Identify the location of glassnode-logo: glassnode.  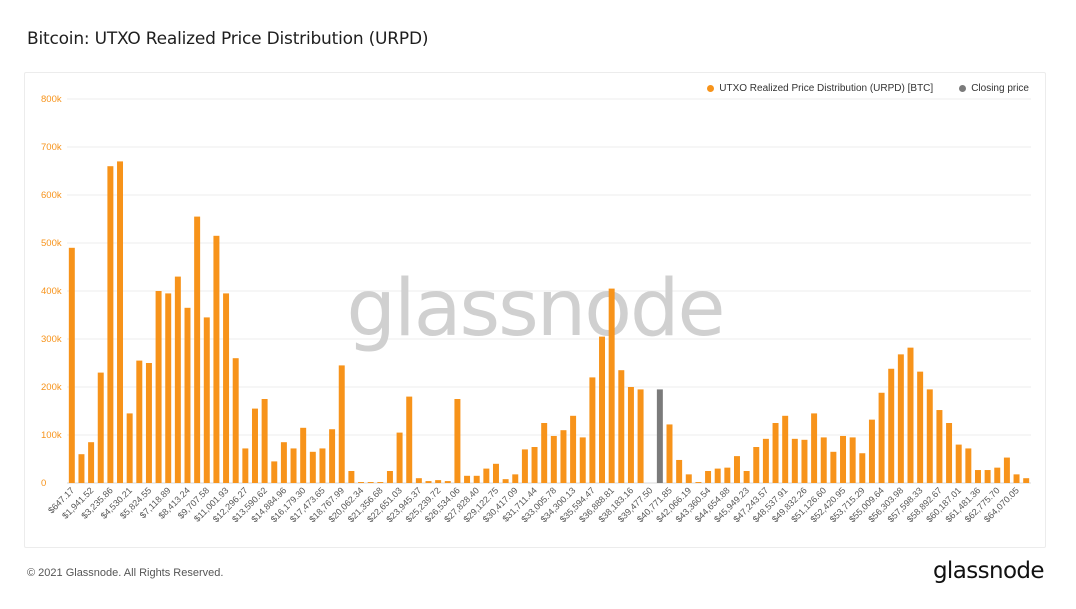
(988, 571).